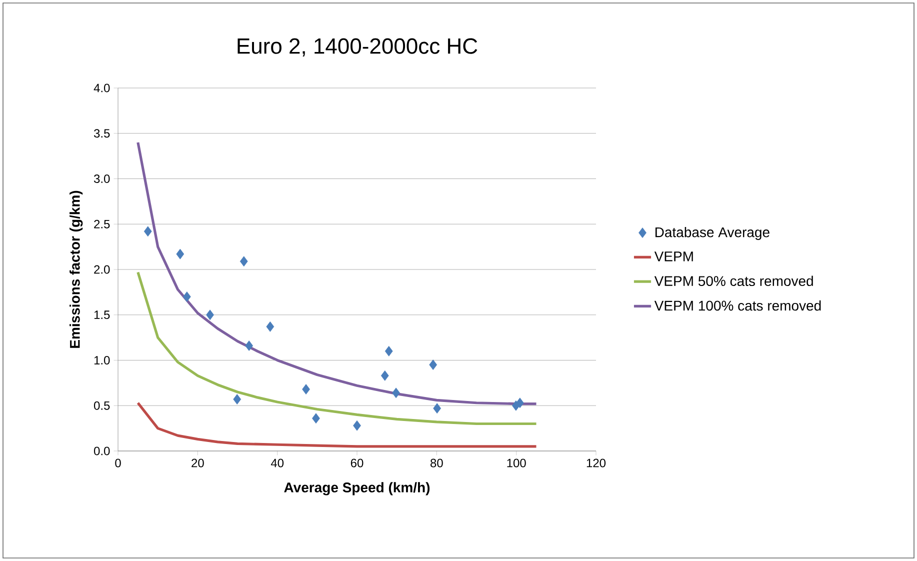 The width and height of the screenshot is (917, 561). I want to click on x-axis-title: Average Speed (km/h), so click(357, 489).